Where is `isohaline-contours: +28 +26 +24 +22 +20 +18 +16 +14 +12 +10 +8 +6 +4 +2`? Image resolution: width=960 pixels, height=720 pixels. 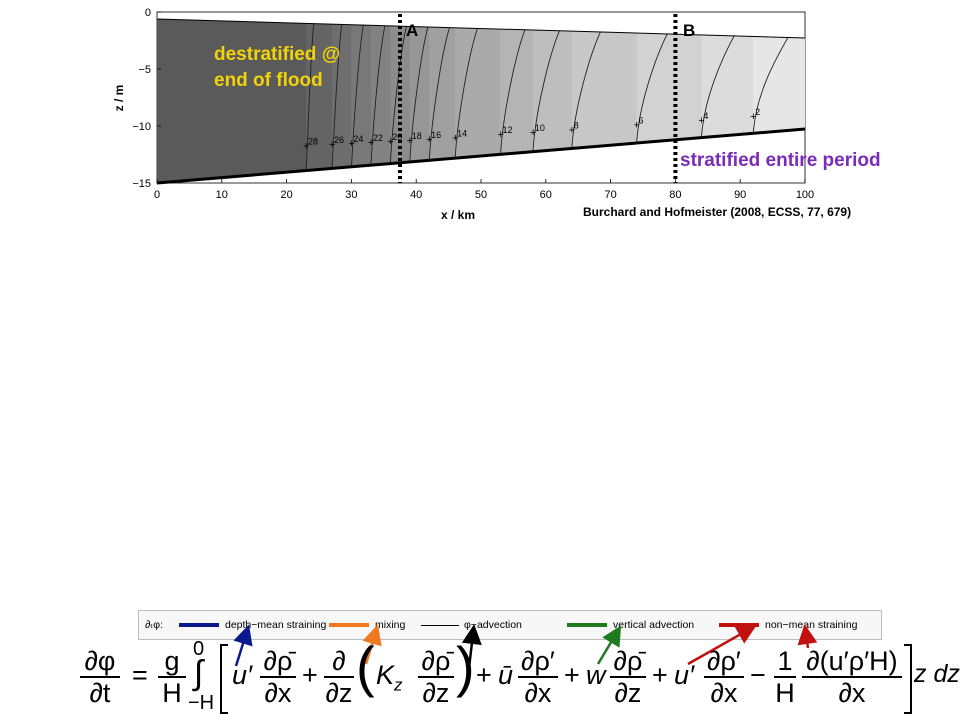
isohaline-contours: +28 +26 +24 +22 +20 +18 +16 +14 +12 +10 +8 +6 +4 +2 is located at coordinates (547, 97).